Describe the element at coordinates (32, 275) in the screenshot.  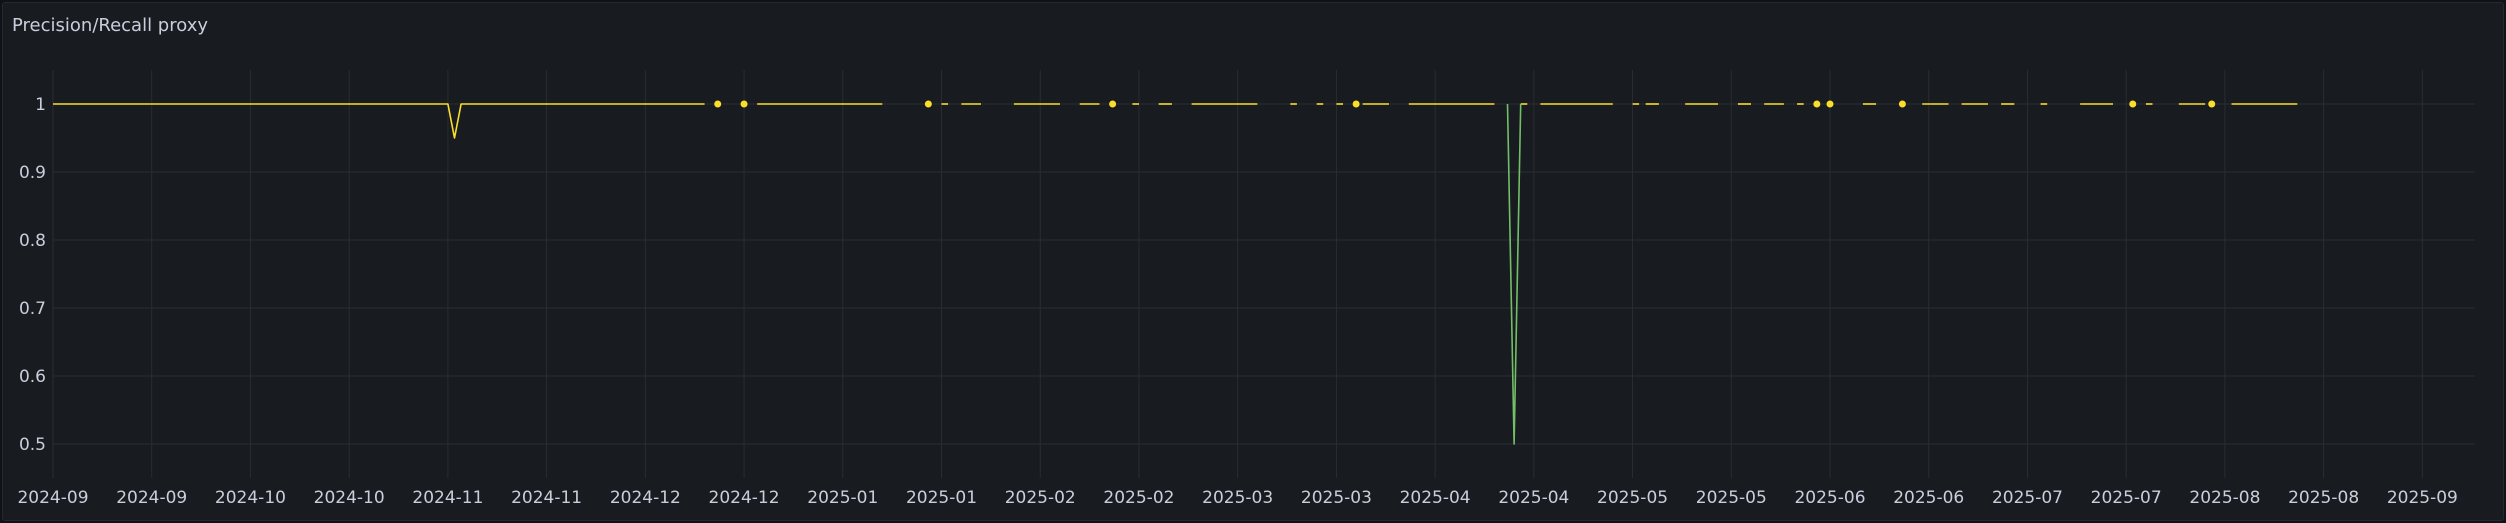
I see `y-axis-ticks: 1 0.9 0.8 0.7 0.6 0.5` at that location.